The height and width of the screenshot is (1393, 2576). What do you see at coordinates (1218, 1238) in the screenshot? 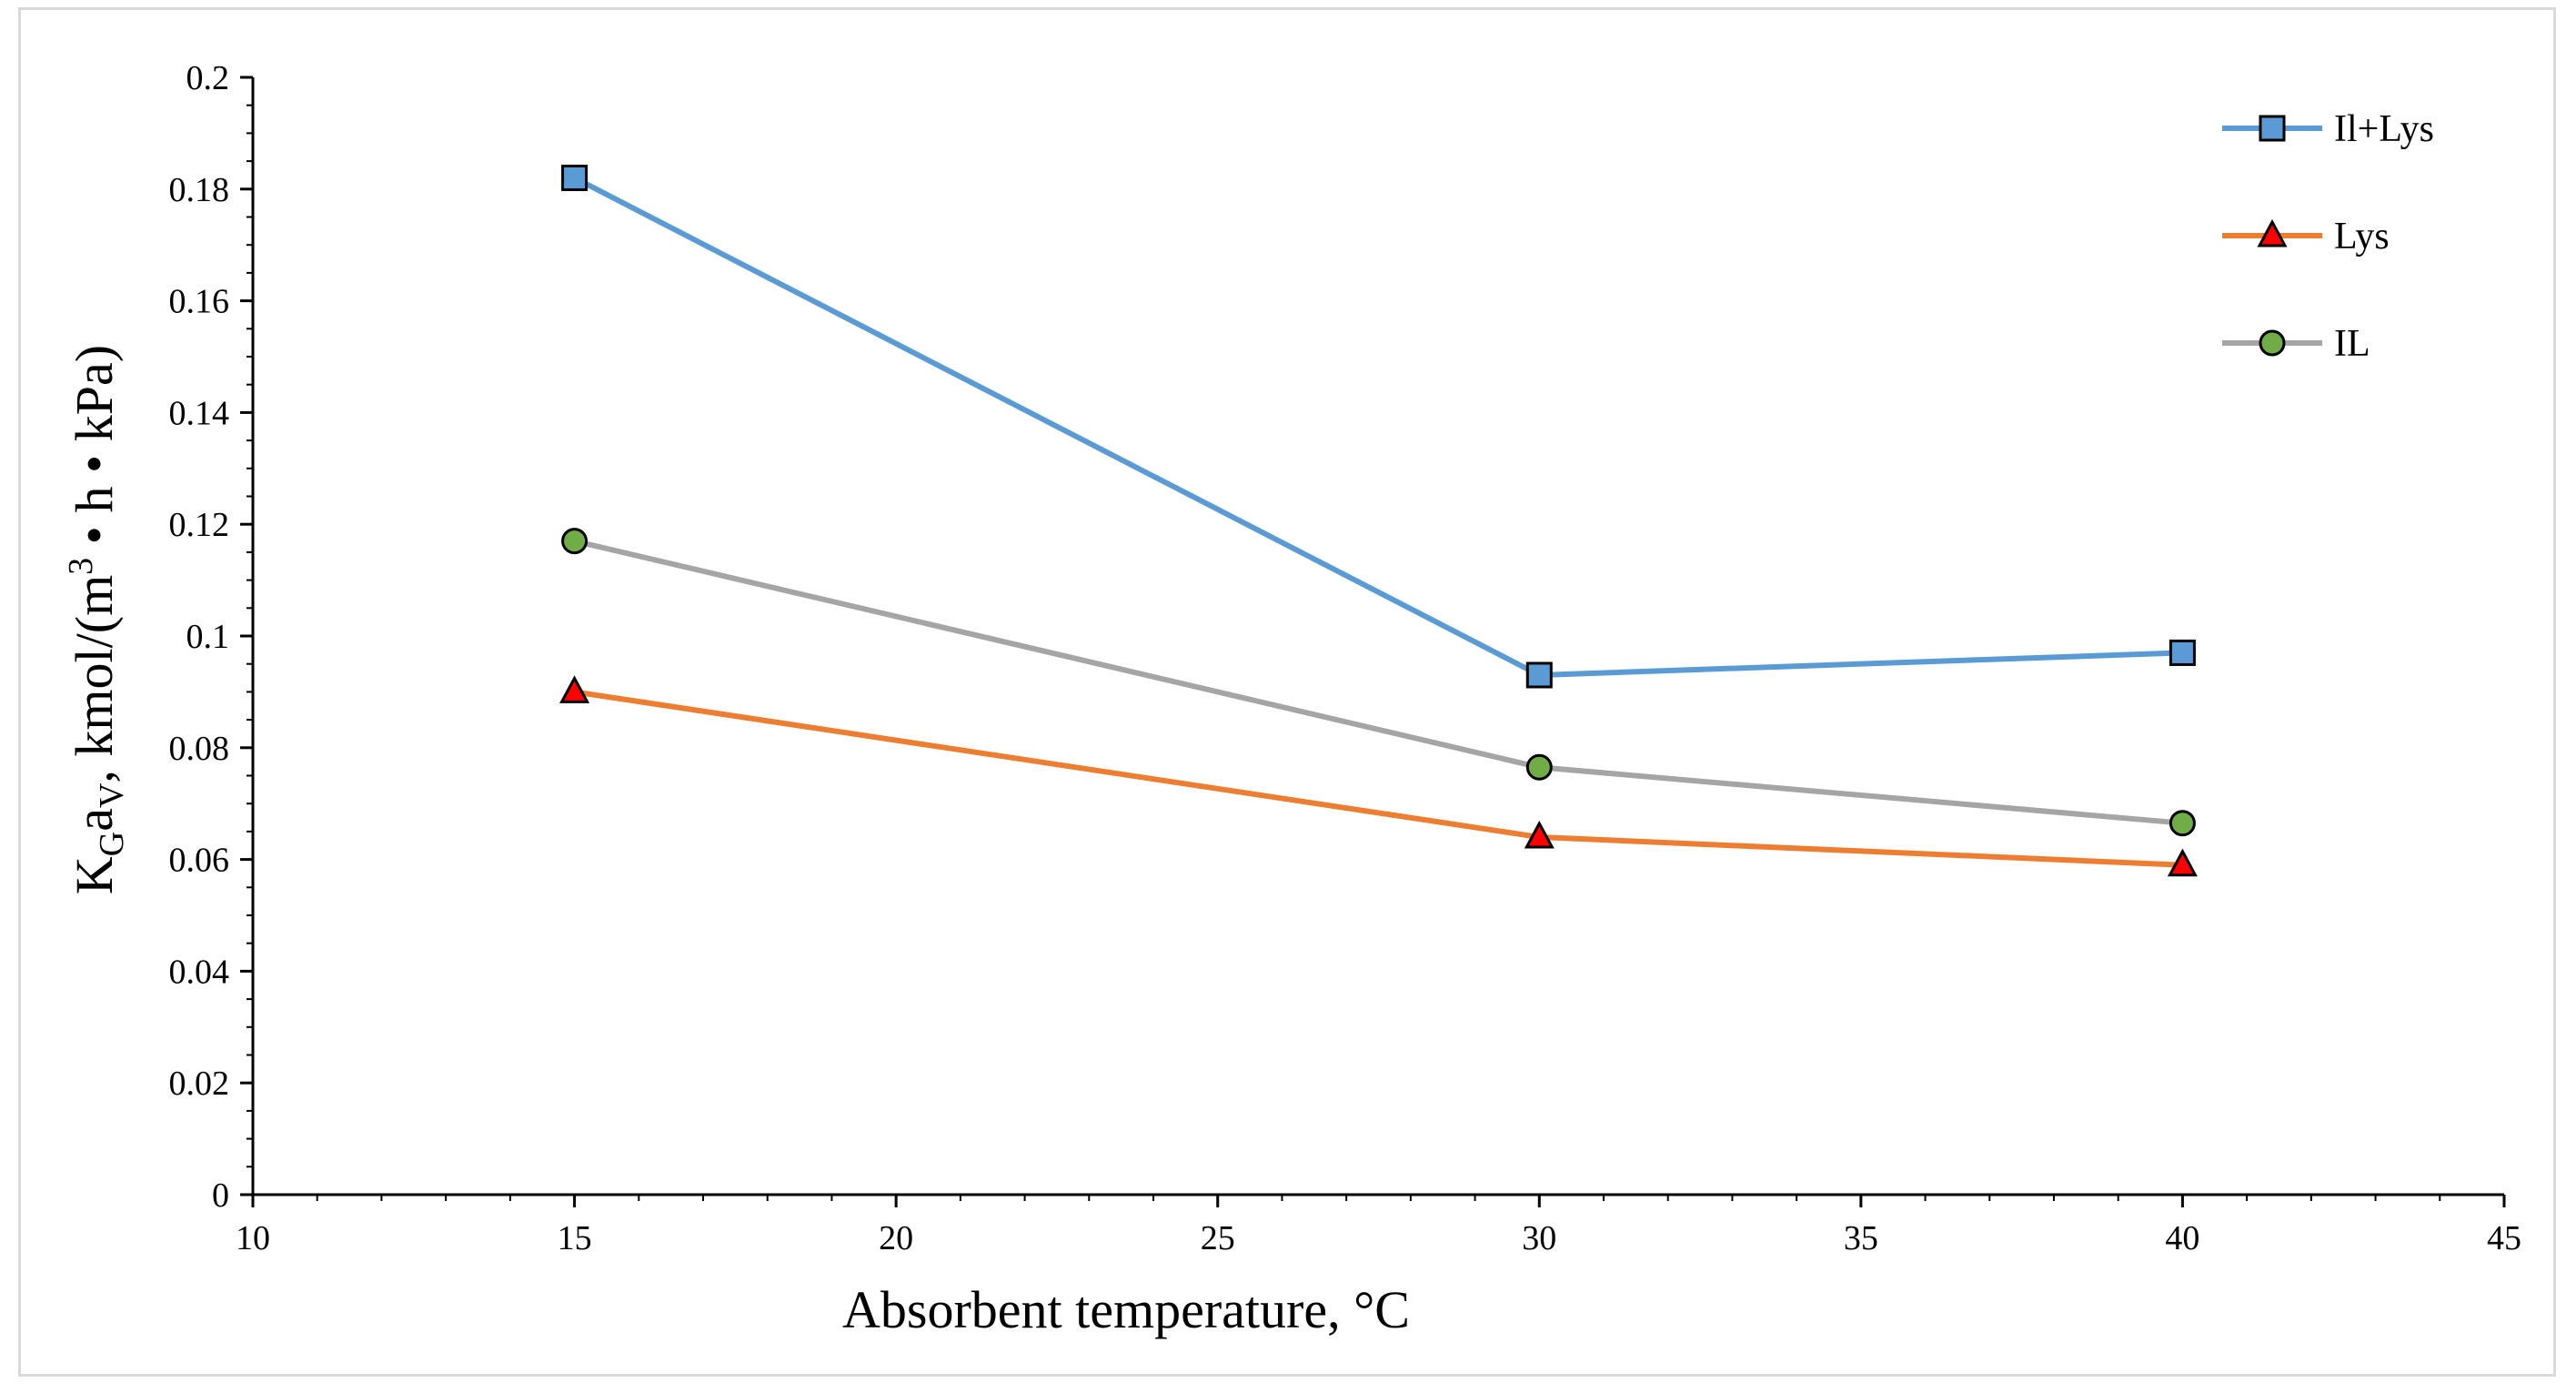
I see `x-tick-label: 25` at bounding box center [1218, 1238].